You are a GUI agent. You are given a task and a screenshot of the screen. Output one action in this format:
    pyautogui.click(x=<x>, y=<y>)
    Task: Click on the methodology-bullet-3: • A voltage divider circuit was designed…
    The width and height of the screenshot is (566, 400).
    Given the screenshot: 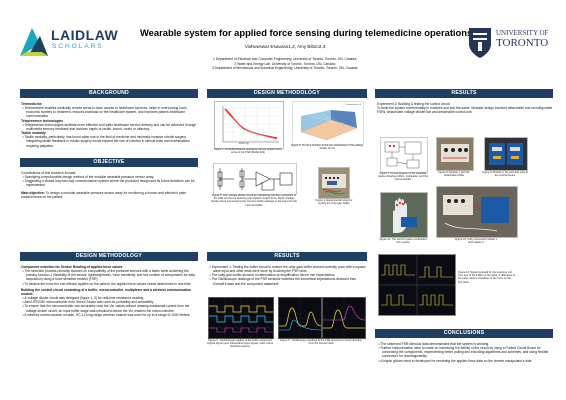 What is the action you would take?
    pyautogui.click(x=83, y=298)
    